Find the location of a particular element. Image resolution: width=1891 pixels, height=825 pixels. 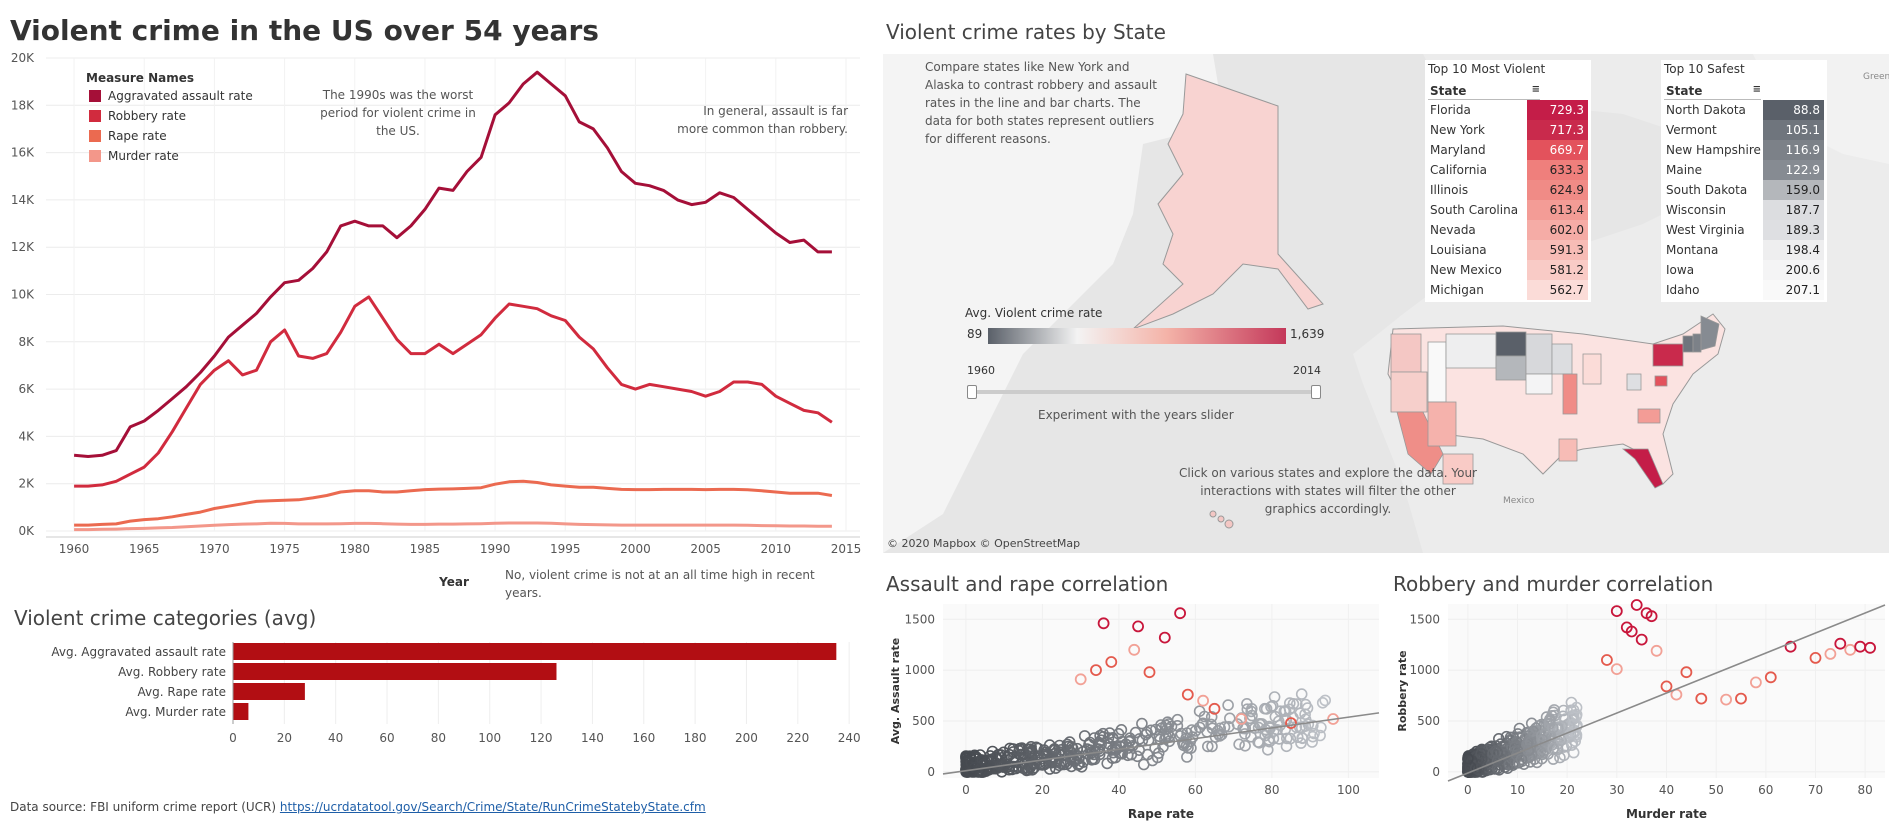

state-new-york is located at coordinates (1668, 355).